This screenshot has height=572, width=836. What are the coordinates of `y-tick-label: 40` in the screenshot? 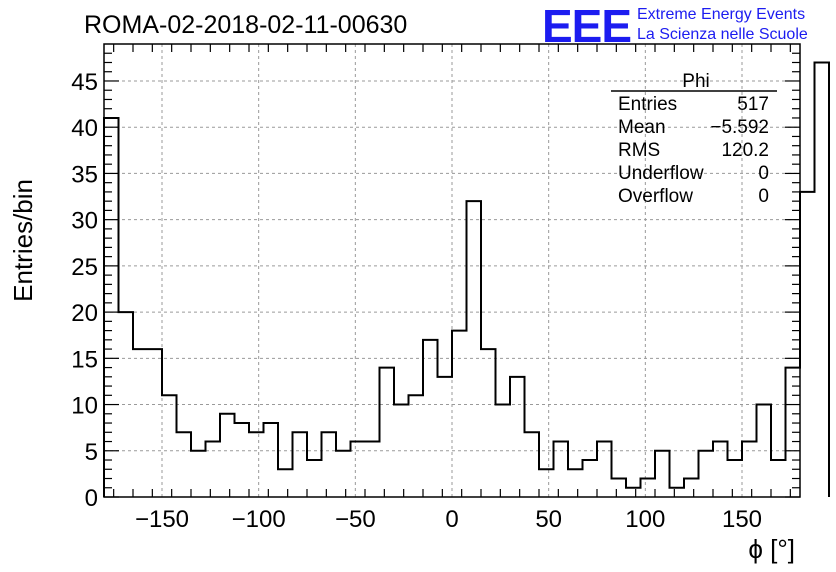 It's located at (84, 128).